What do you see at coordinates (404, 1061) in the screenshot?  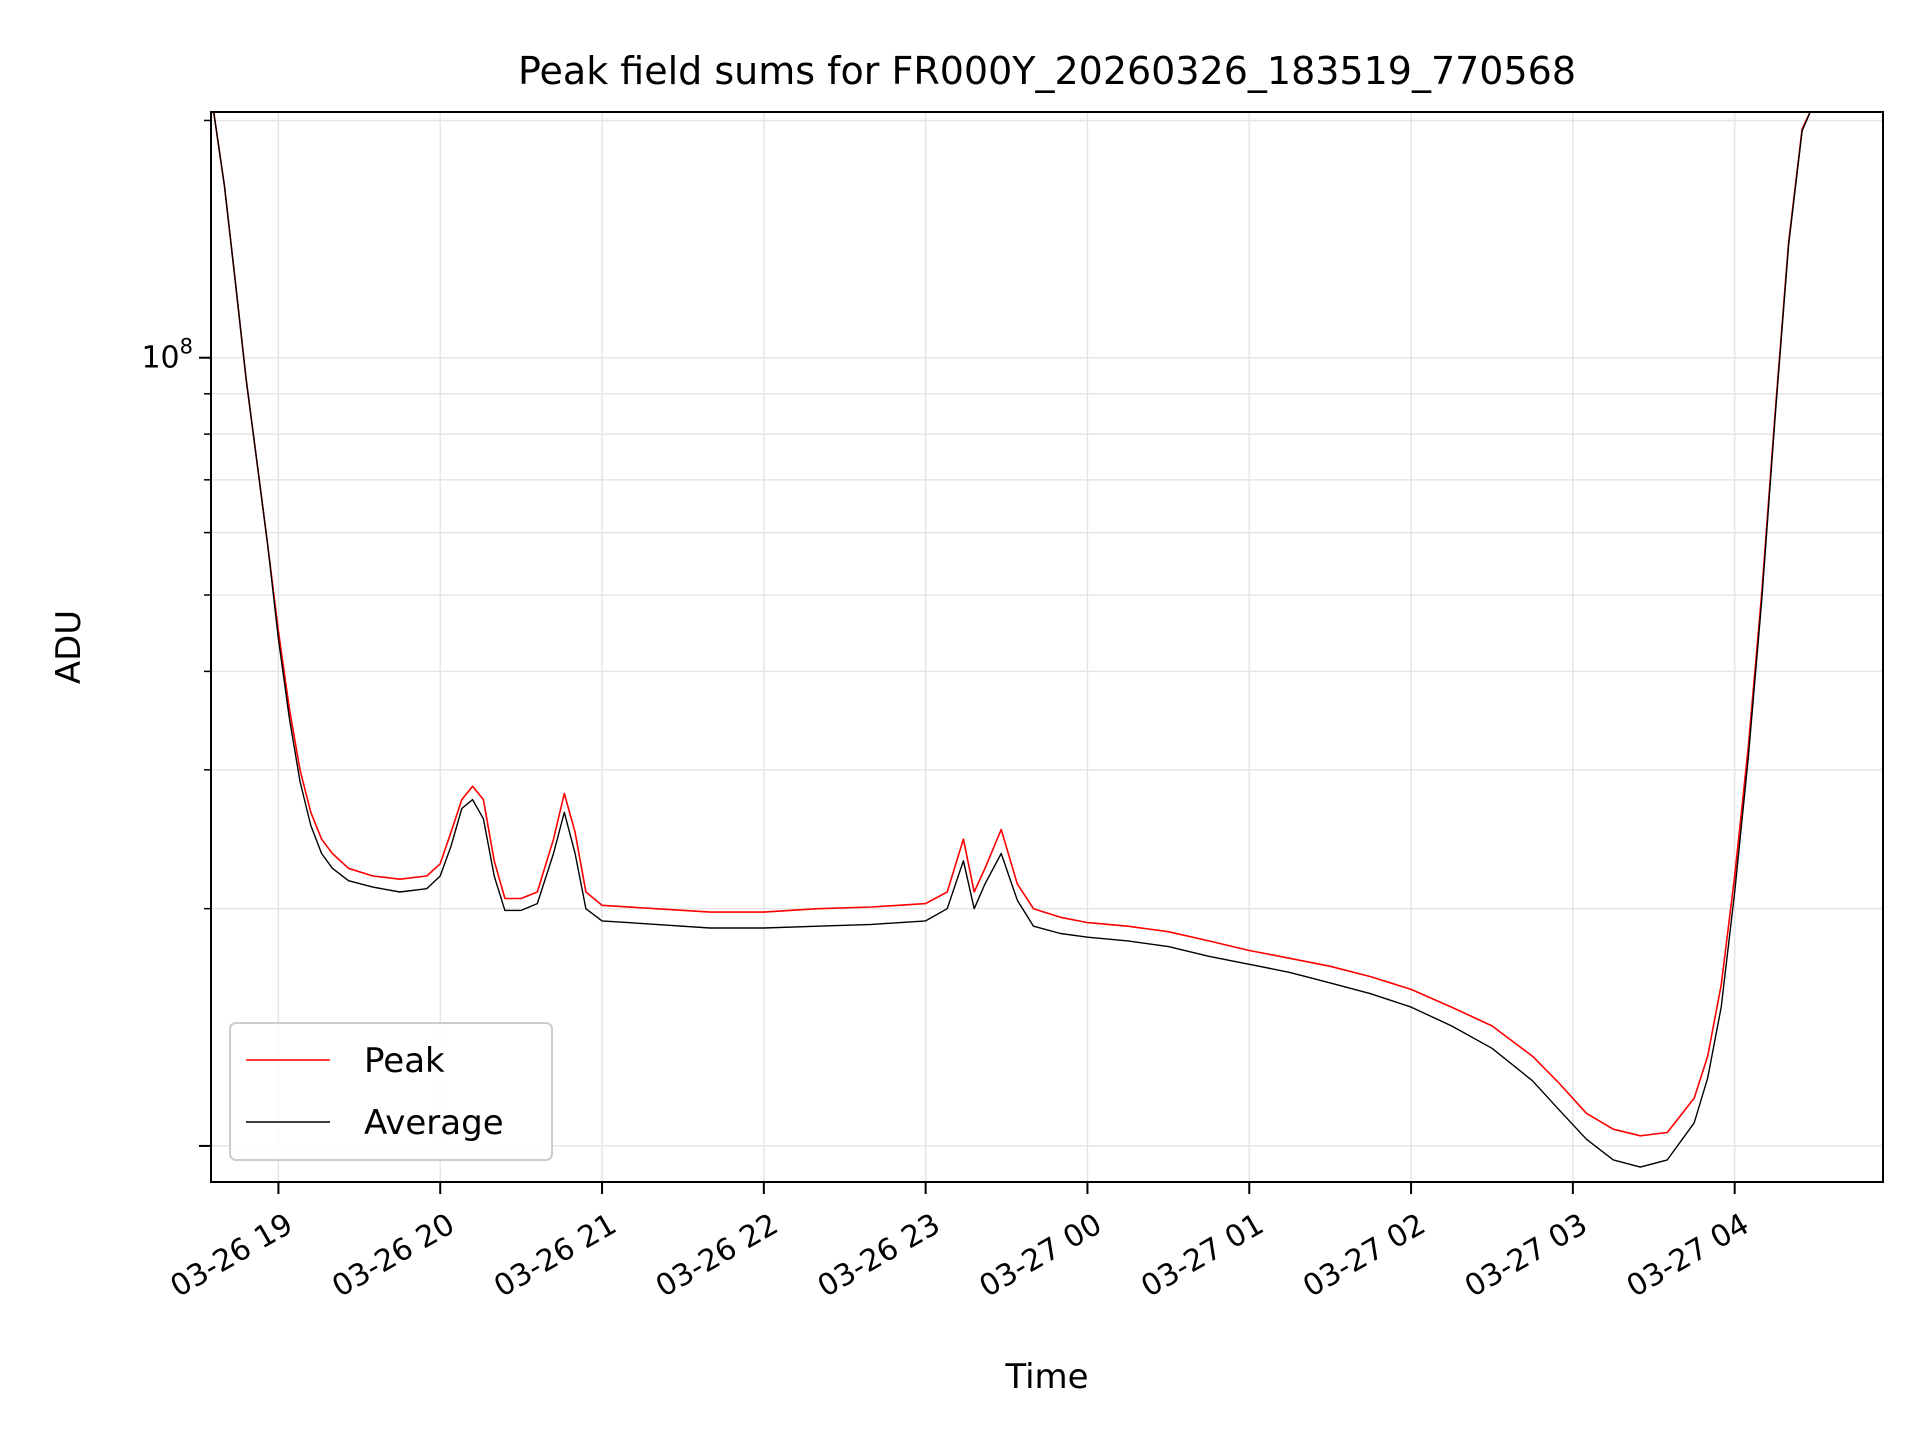 I see `legend-peak-label: Peak` at bounding box center [404, 1061].